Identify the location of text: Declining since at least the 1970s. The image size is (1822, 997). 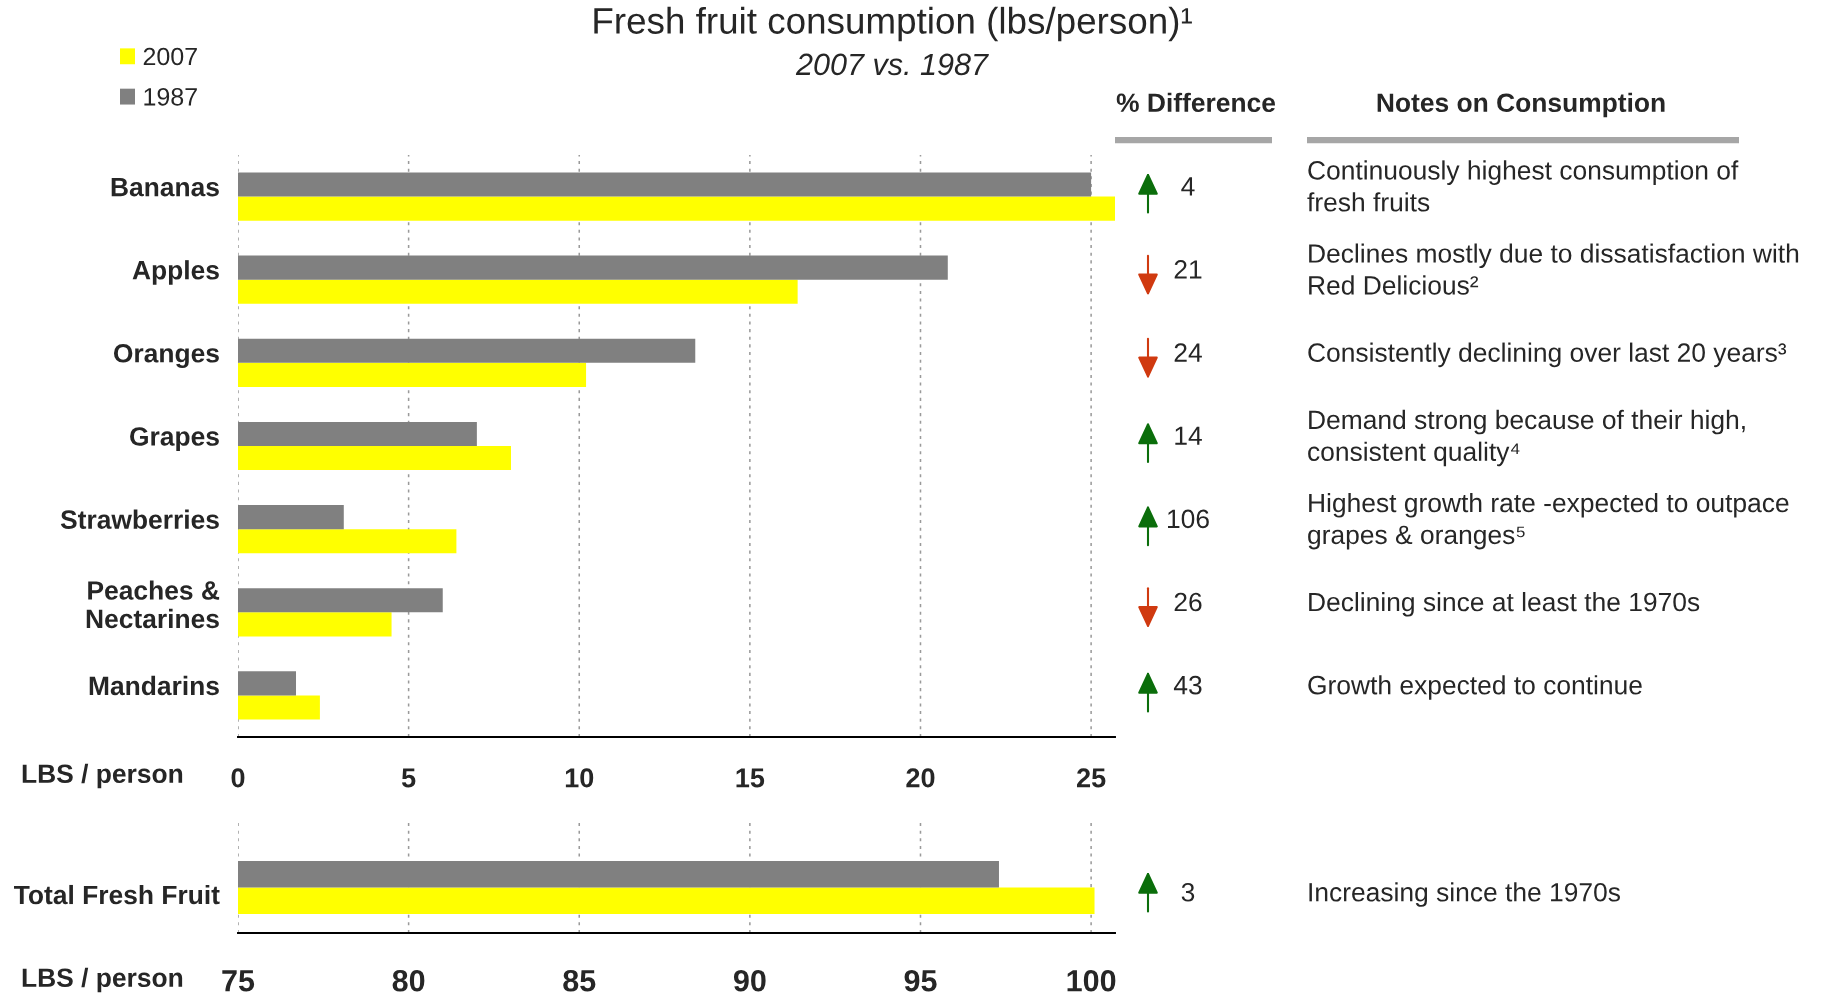
(1504, 604).